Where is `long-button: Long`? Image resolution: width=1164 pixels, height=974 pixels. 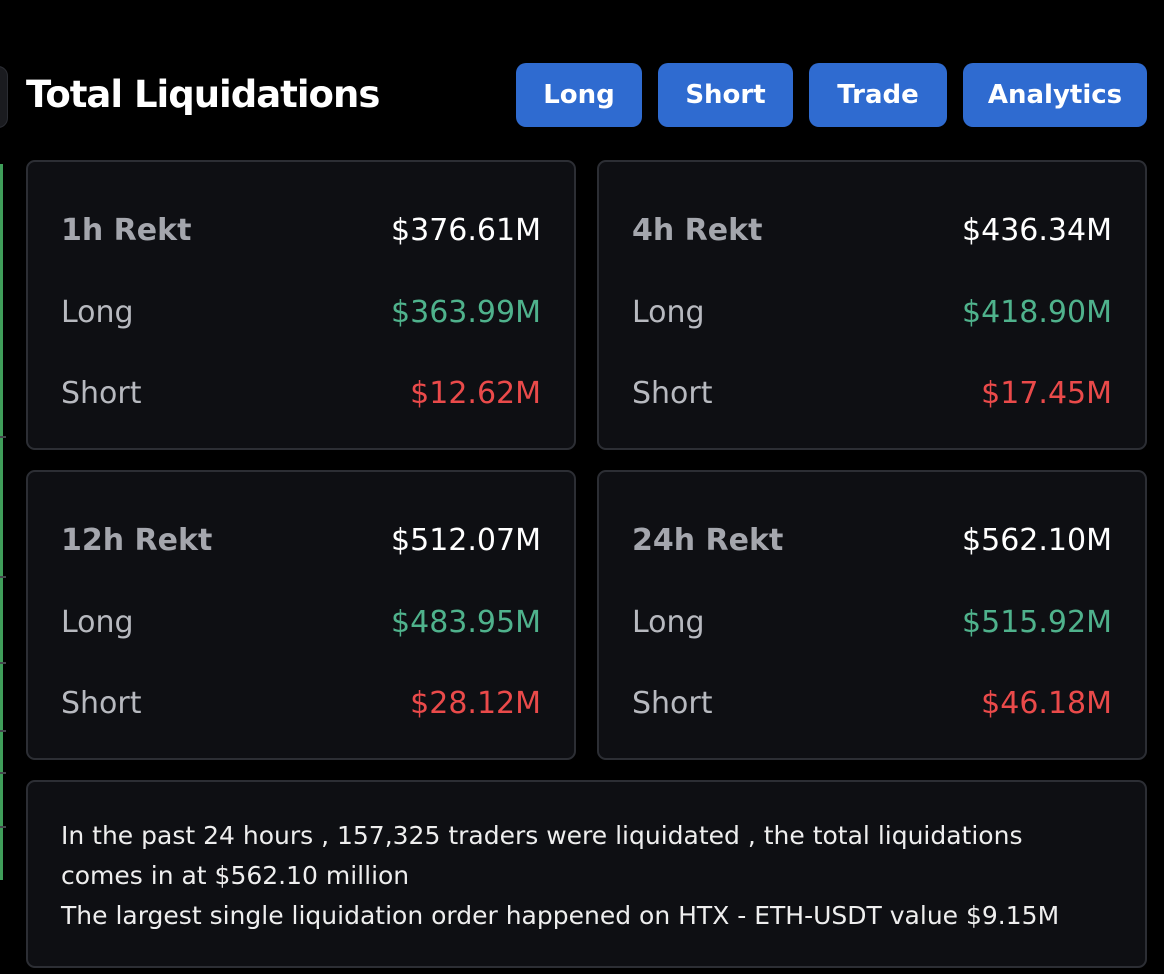
long-button: Long is located at coordinates (579, 95).